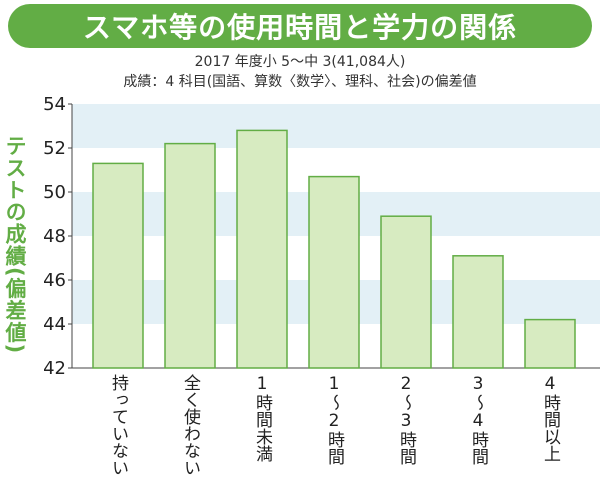 The image size is (600, 484). What do you see at coordinates (118, 425) in the screenshot?
I see `x-category-label: 持っていない` at bounding box center [118, 425].